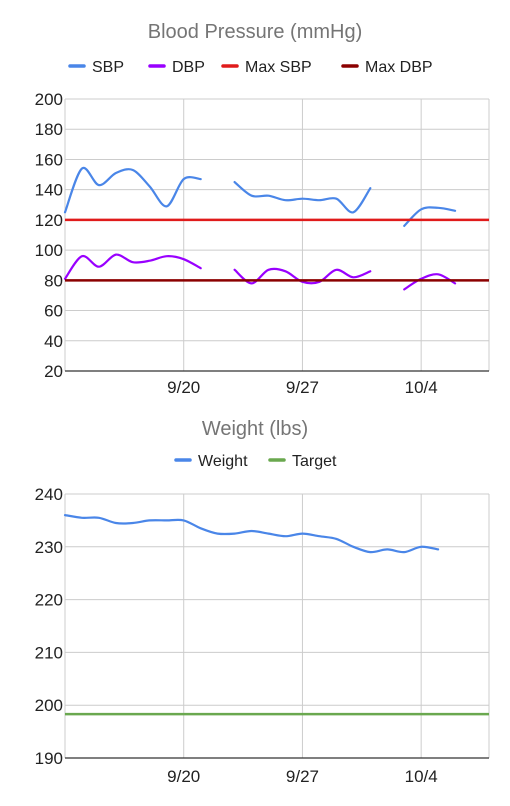  What do you see at coordinates (251, 534) in the screenshot?
I see `series-line-weight` at bounding box center [251, 534].